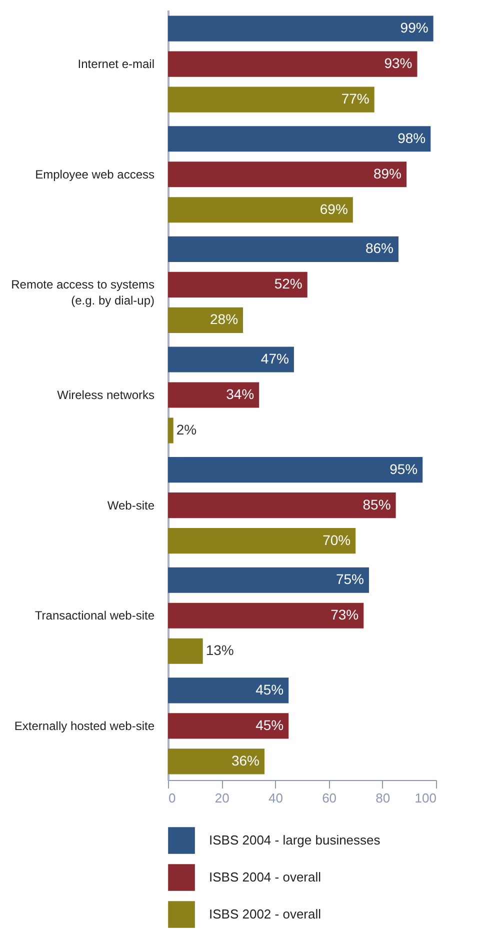 The image size is (487, 950). I want to click on data-label: 75%, so click(350, 579).